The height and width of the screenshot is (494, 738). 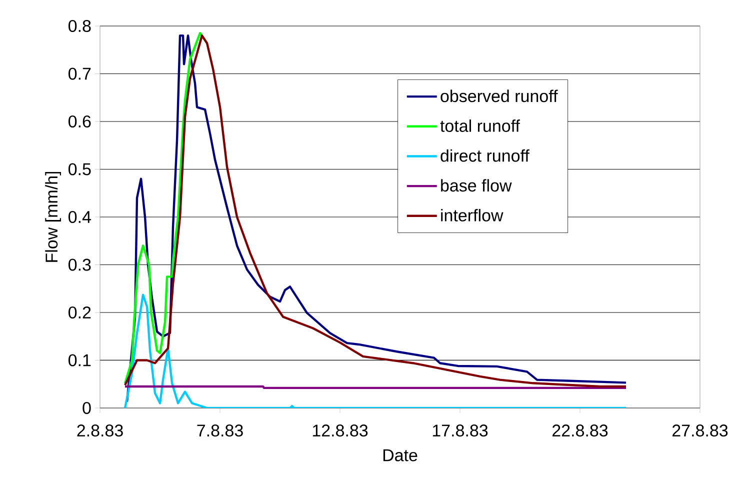 What do you see at coordinates (79, 26) in the screenshot?
I see `y-tick-label: 0.8` at bounding box center [79, 26].